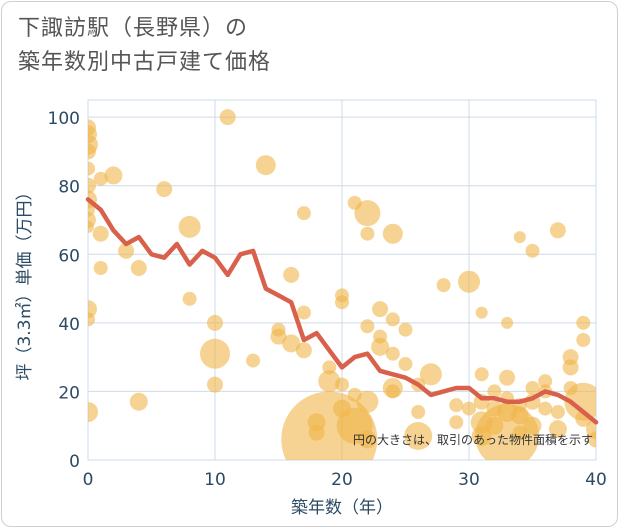  I want to click on chart-title: 下諏訪駅（長野県）の 築年数別中古戸建て価格, so click(144, 46).